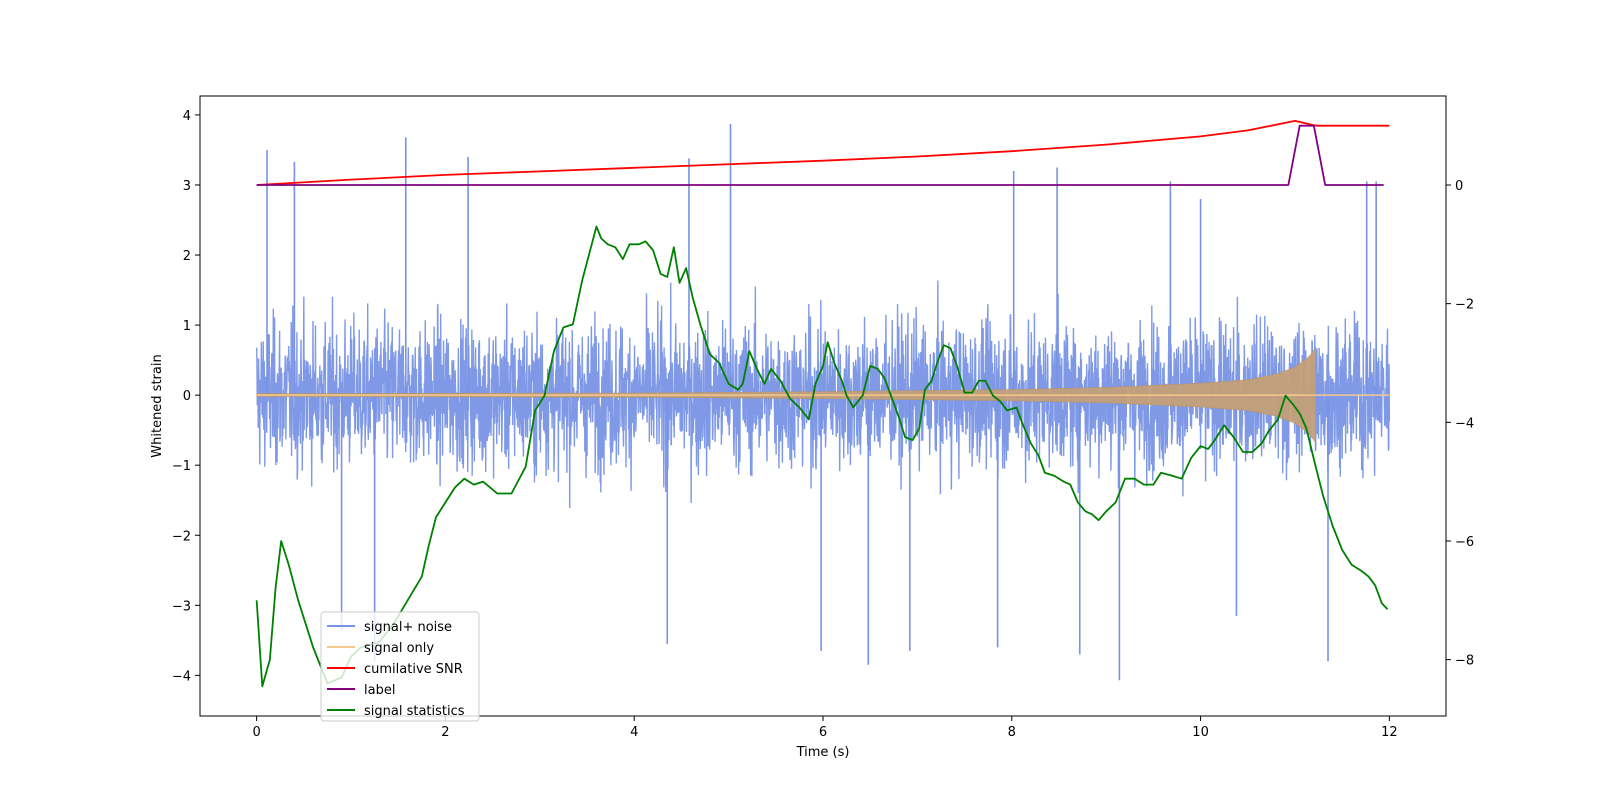  What do you see at coordinates (181, 676) in the screenshot?
I see `y-tick-label: −4` at bounding box center [181, 676].